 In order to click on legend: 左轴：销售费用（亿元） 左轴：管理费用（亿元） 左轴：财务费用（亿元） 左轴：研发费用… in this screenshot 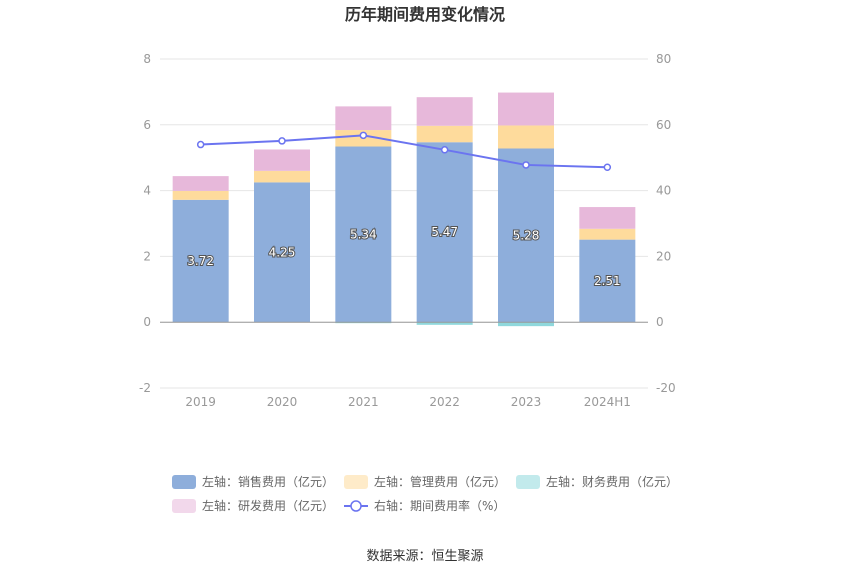, I will do `click(425, 493)`.